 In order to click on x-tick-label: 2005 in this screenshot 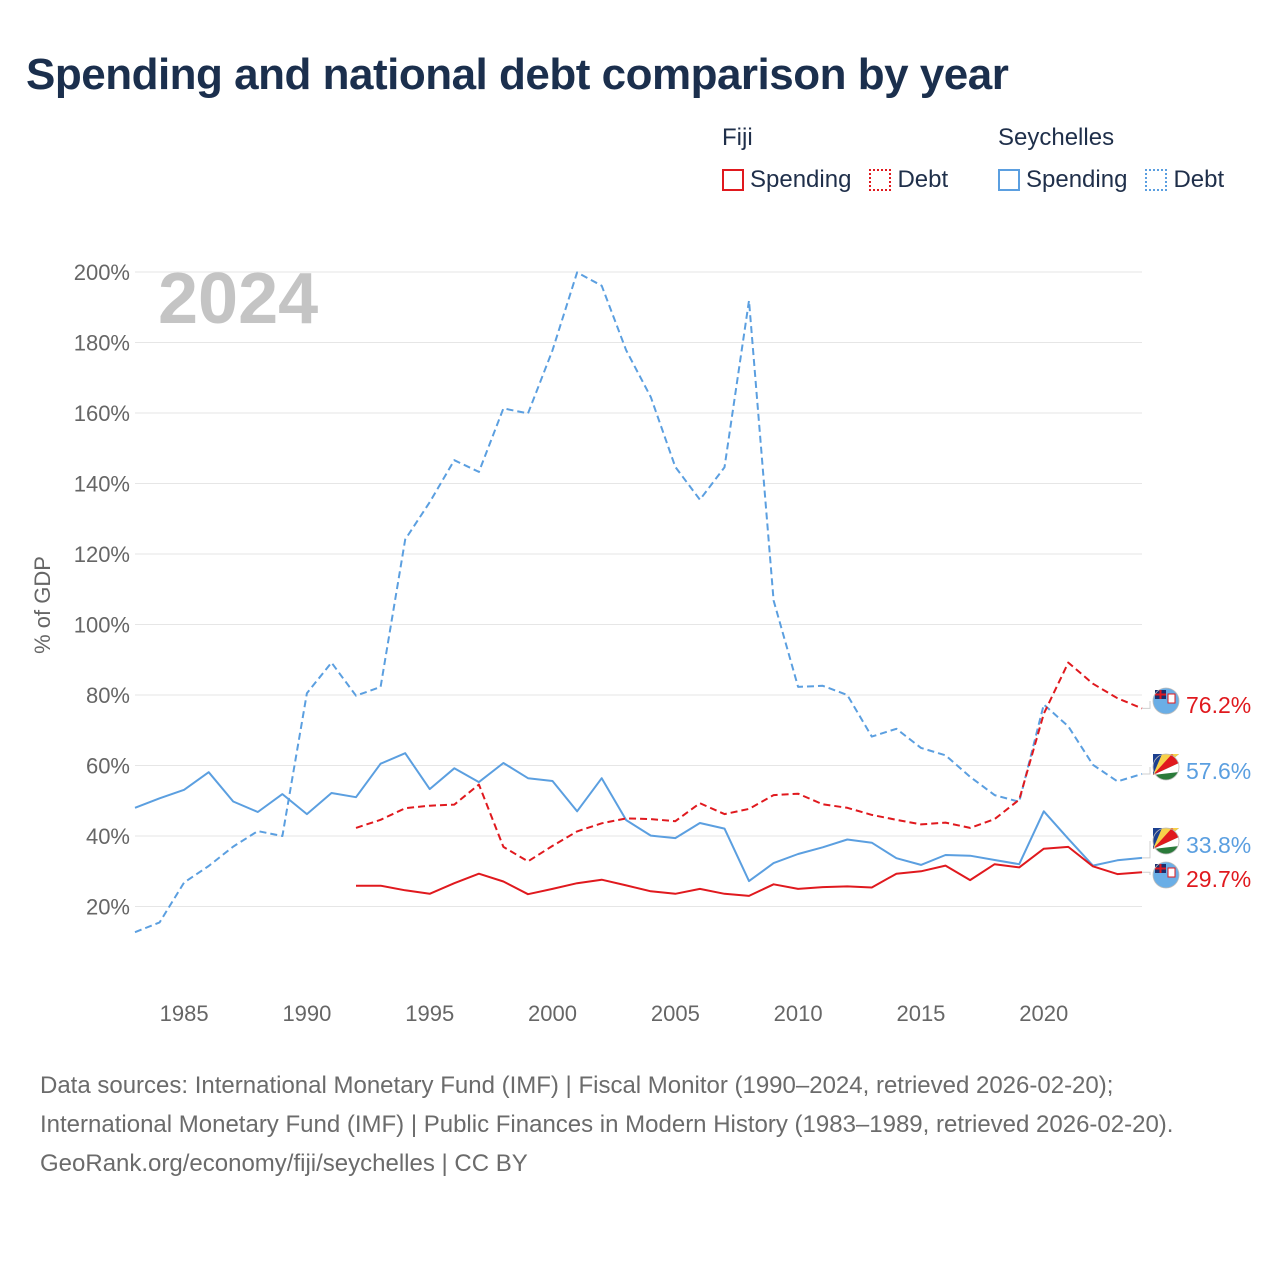, I will do `click(675, 1013)`.